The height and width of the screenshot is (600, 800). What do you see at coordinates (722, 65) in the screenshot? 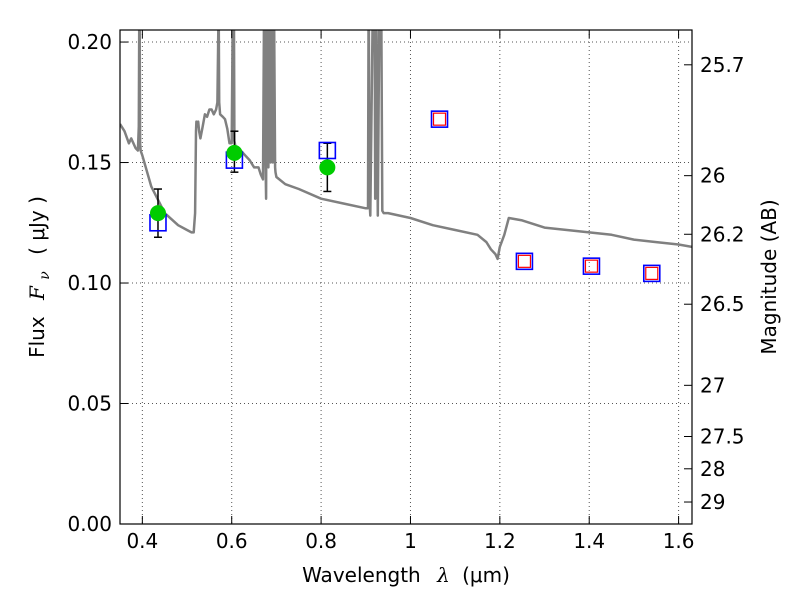
I see `magnitude-tick-label: 25.7` at bounding box center [722, 65].